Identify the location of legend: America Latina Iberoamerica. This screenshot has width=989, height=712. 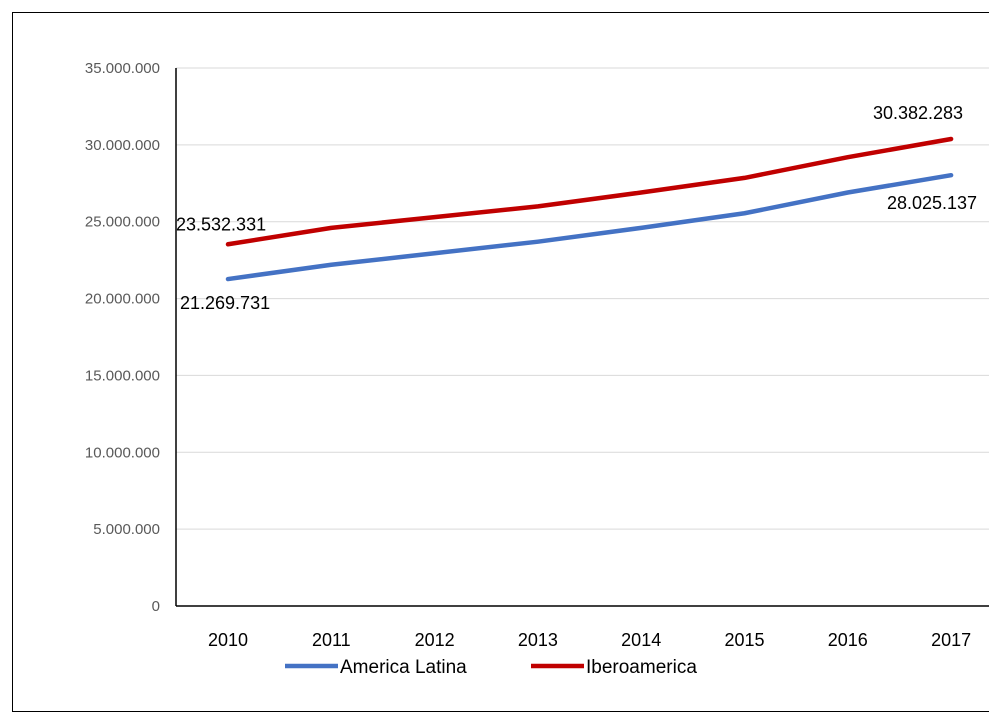
(491, 667).